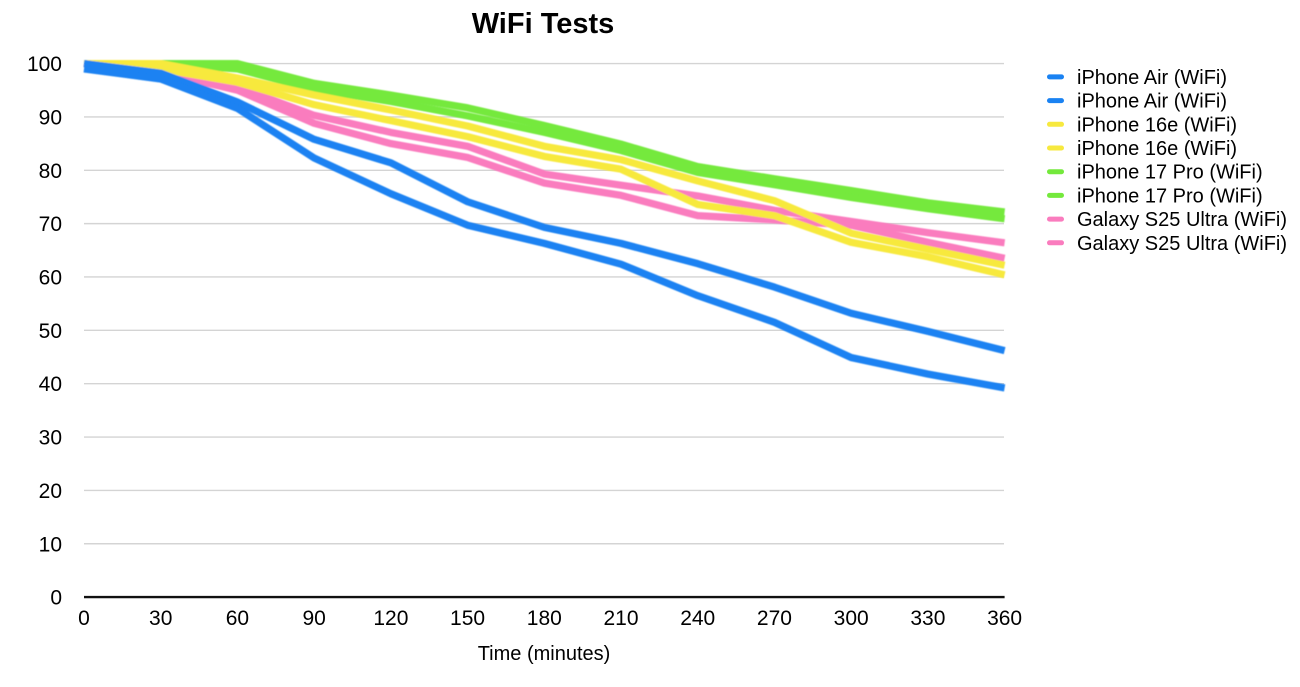 This screenshot has height=687, width=1300. I want to click on svg-text: 80, so click(50, 171).